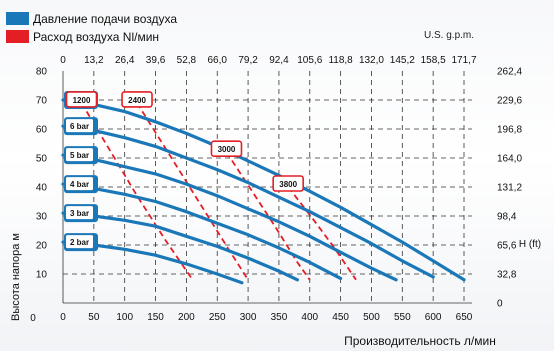 This screenshot has width=554, height=351. I want to click on y2-tick-label: 0, so click(500, 304).